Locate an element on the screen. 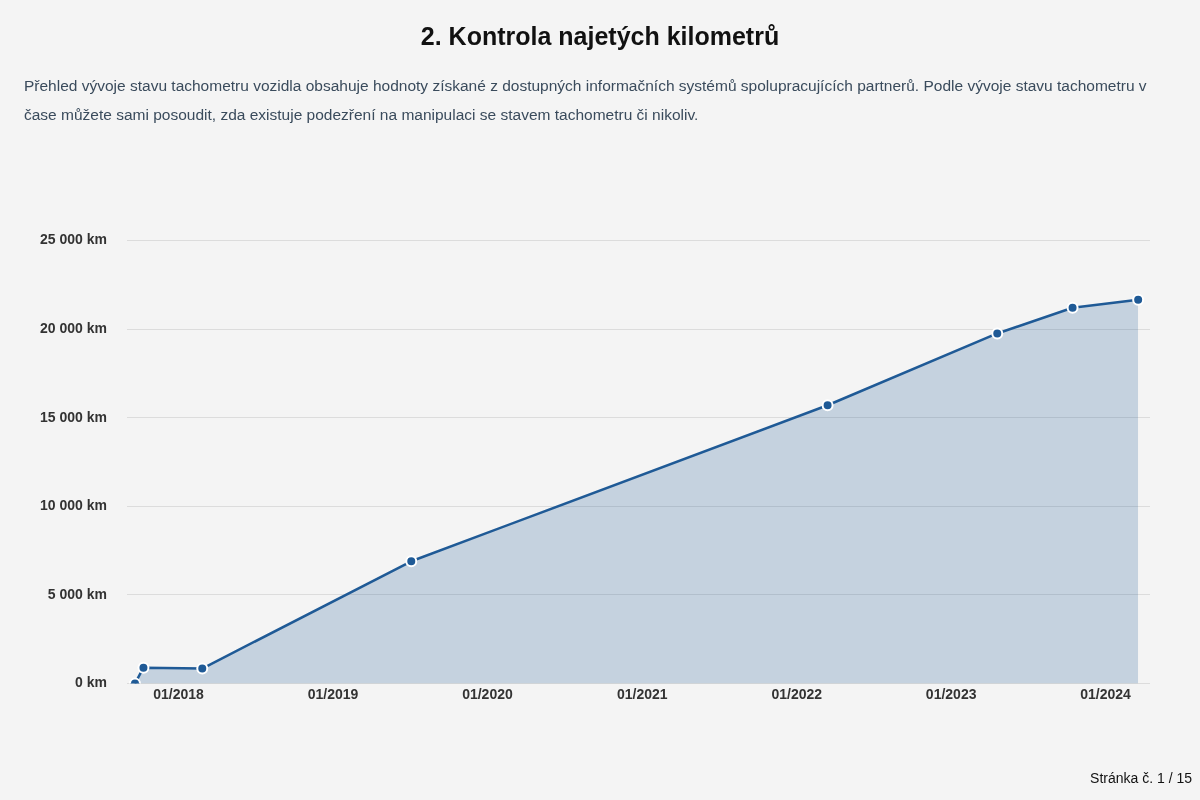 This screenshot has height=800, width=1200. text: Stránka č. 1 / 15 is located at coordinates (1141, 778).